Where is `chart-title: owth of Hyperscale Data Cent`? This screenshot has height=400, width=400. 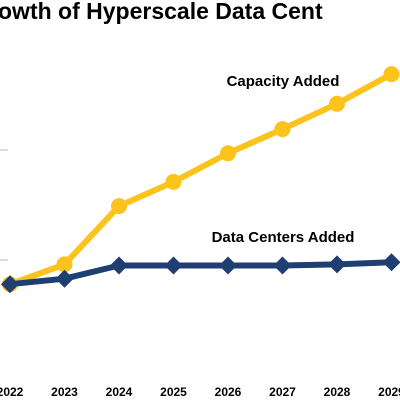 chart-title: owth of Hyperscale Data Cent is located at coordinates (161, 12).